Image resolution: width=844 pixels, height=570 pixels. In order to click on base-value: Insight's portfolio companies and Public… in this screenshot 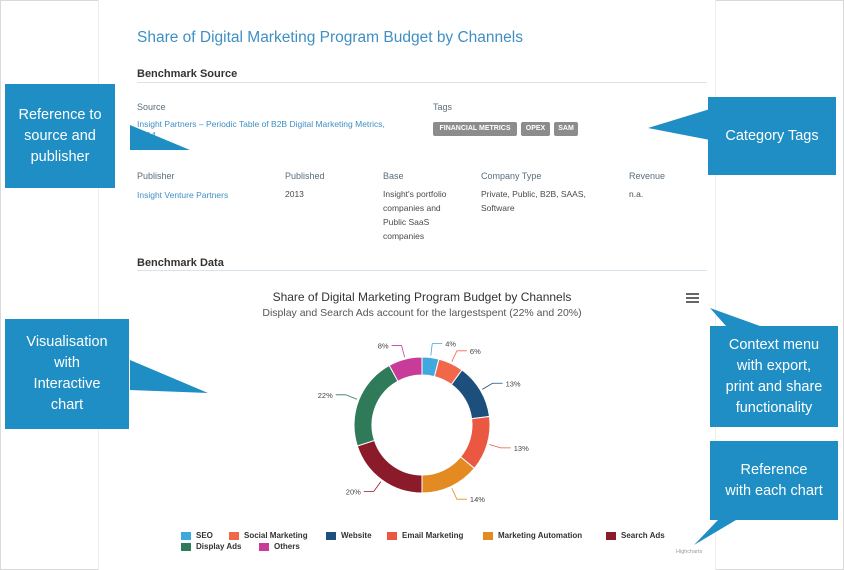, I will do `click(415, 215)`.